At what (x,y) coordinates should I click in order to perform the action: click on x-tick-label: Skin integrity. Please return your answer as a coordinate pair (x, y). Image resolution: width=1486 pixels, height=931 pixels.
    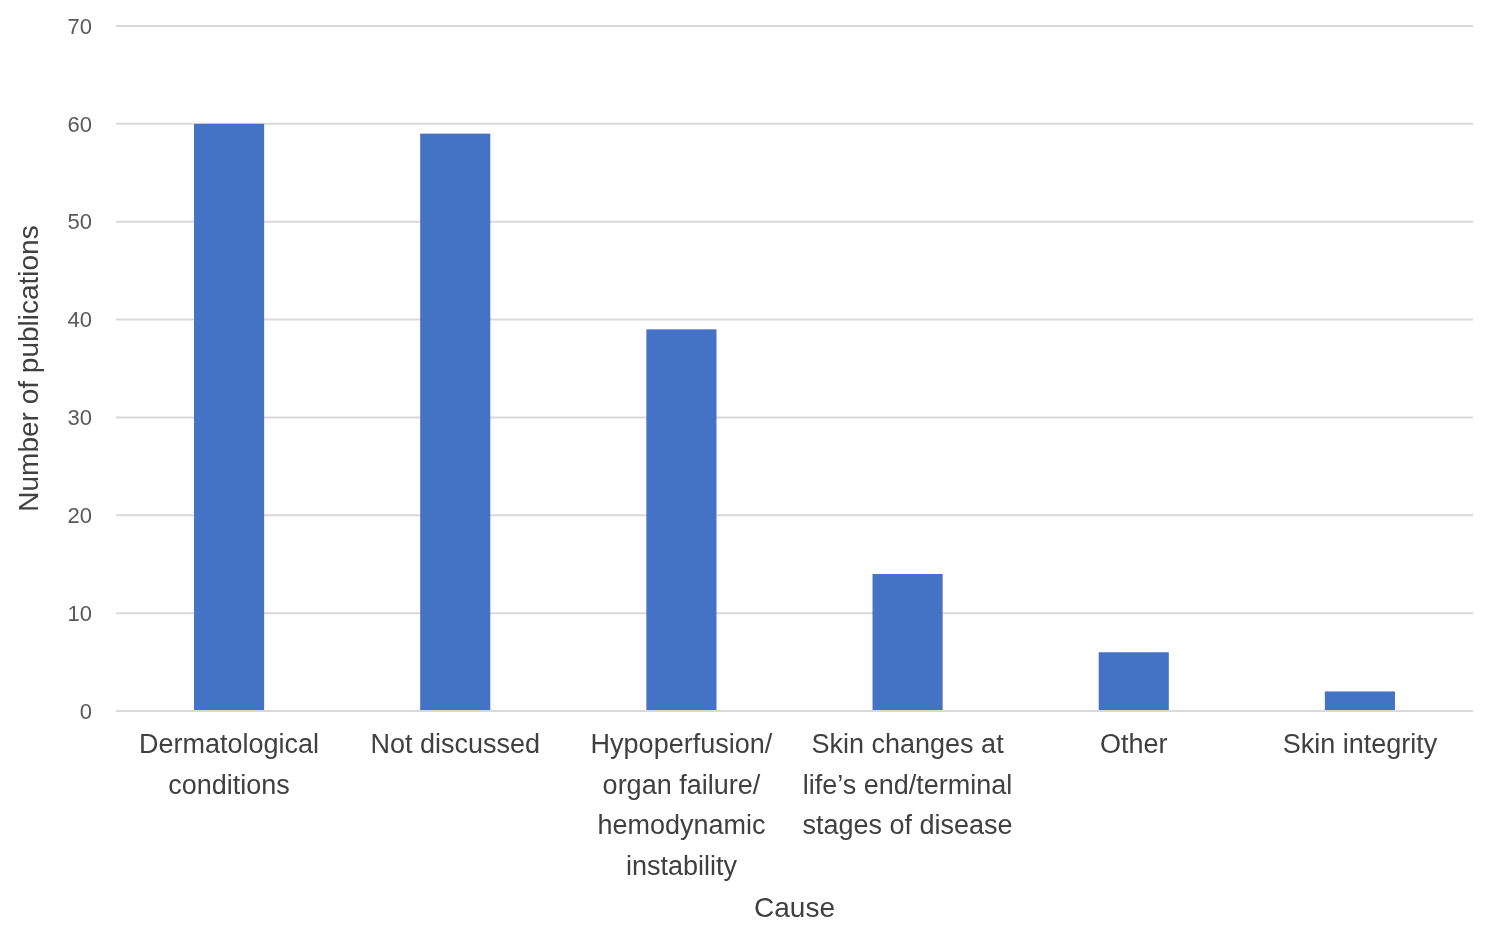
    Looking at the image, I should click on (1360, 744).